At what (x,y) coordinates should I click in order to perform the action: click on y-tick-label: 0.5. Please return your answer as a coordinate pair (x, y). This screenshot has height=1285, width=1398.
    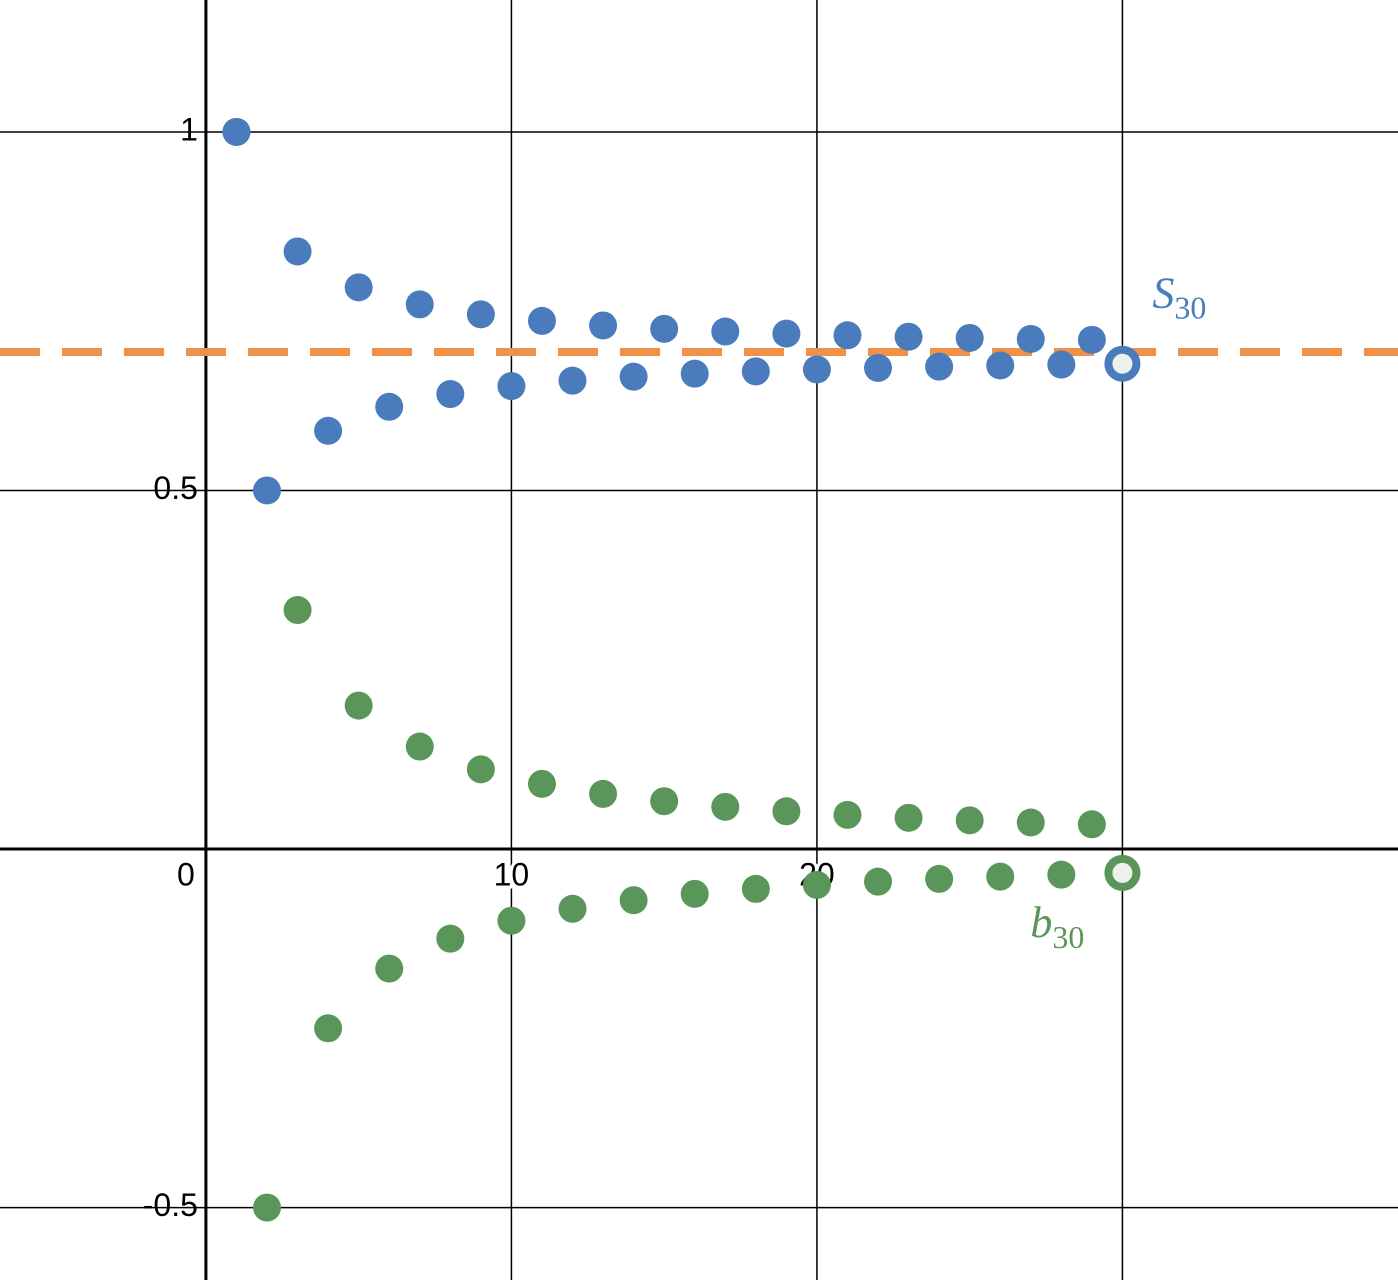
    Looking at the image, I should click on (175, 488).